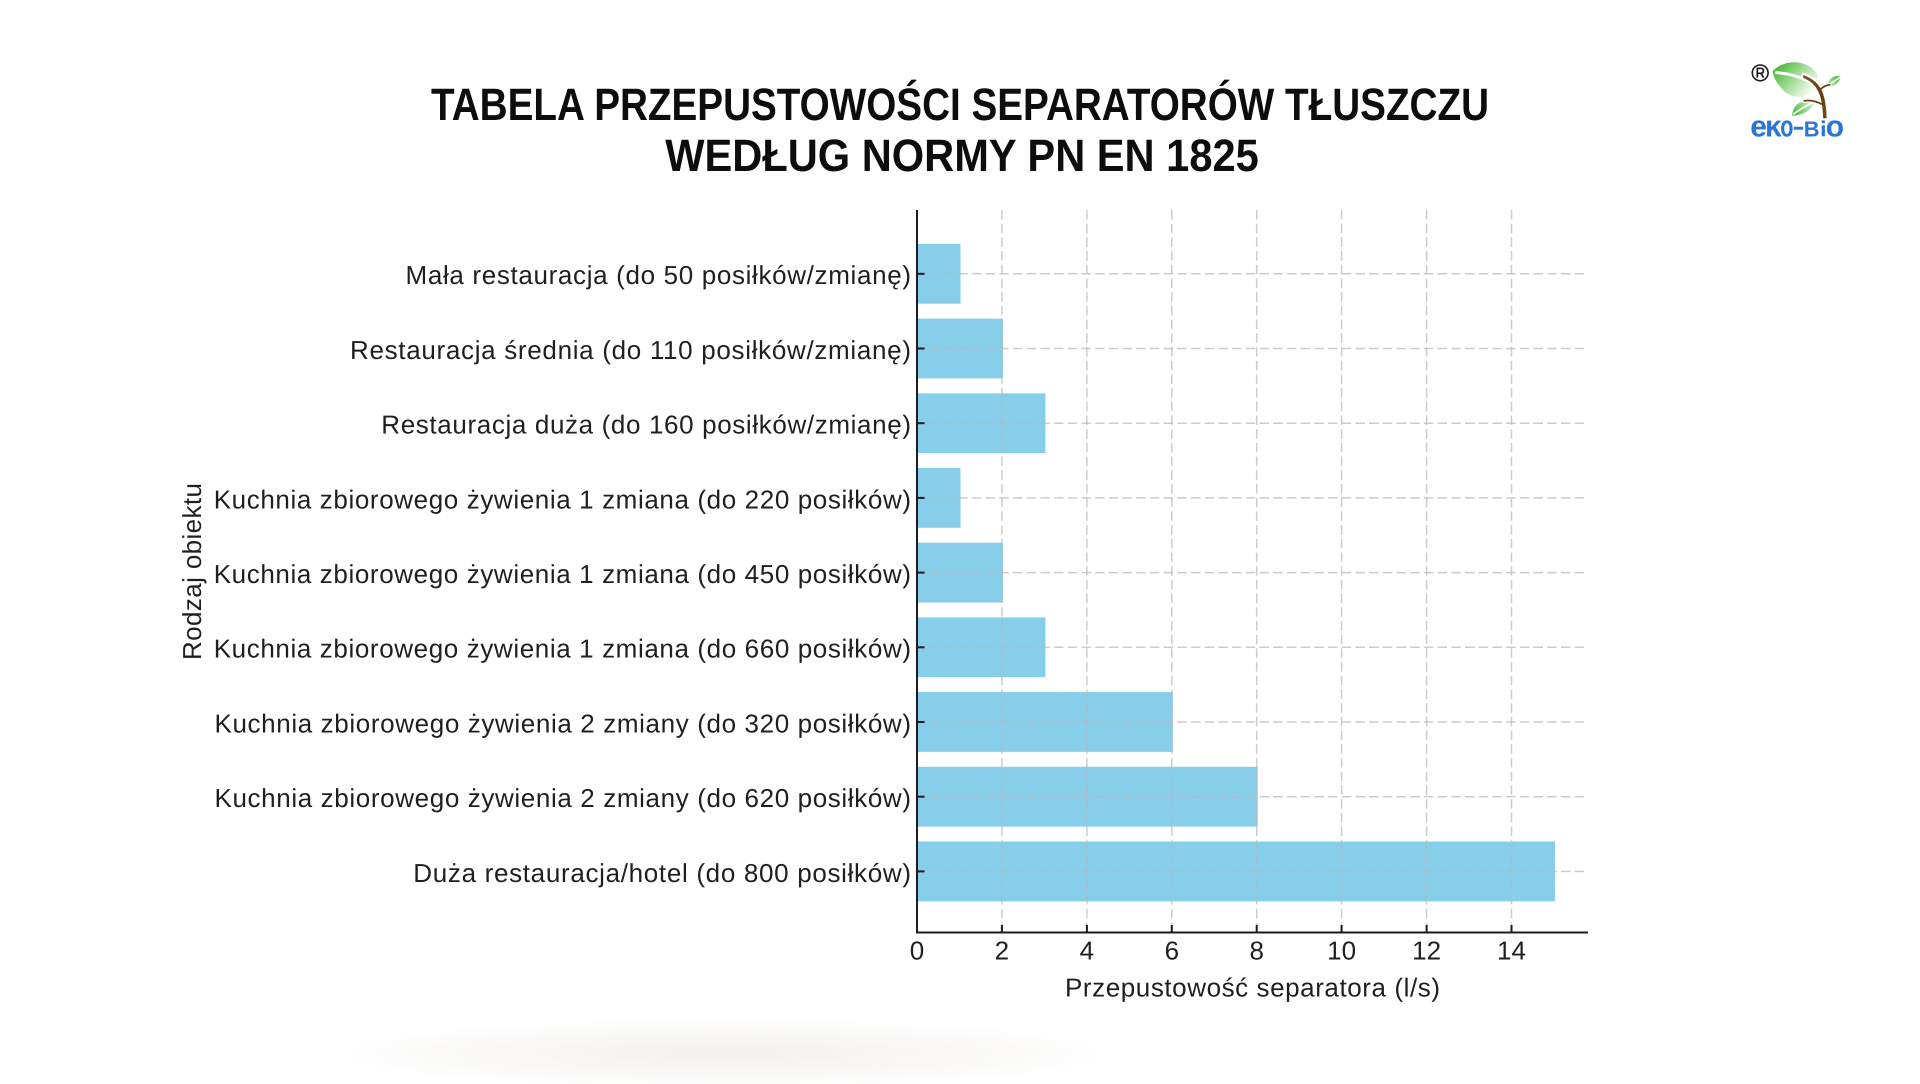 This screenshot has height=1084, width=1920. What do you see at coordinates (1773, 126) in the screenshot?
I see `svg-text: ĸ` at bounding box center [1773, 126].